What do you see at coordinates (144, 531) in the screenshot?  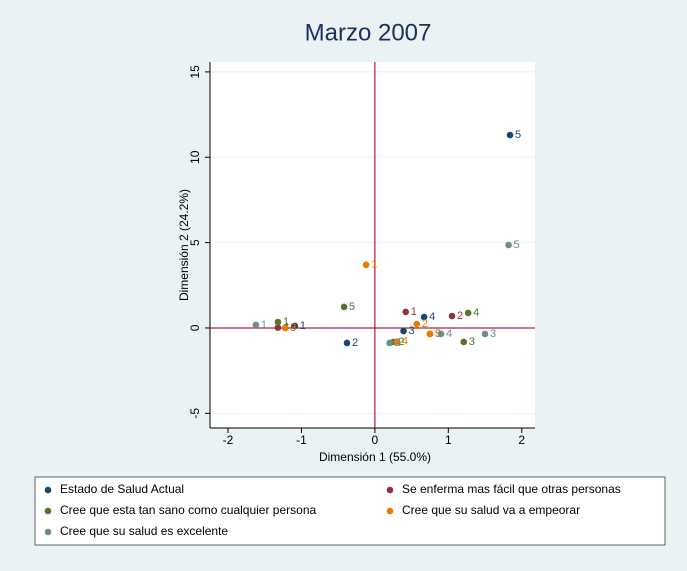 I see `legend-label: Cree que su salud es excelente` at bounding box center [144, 531].